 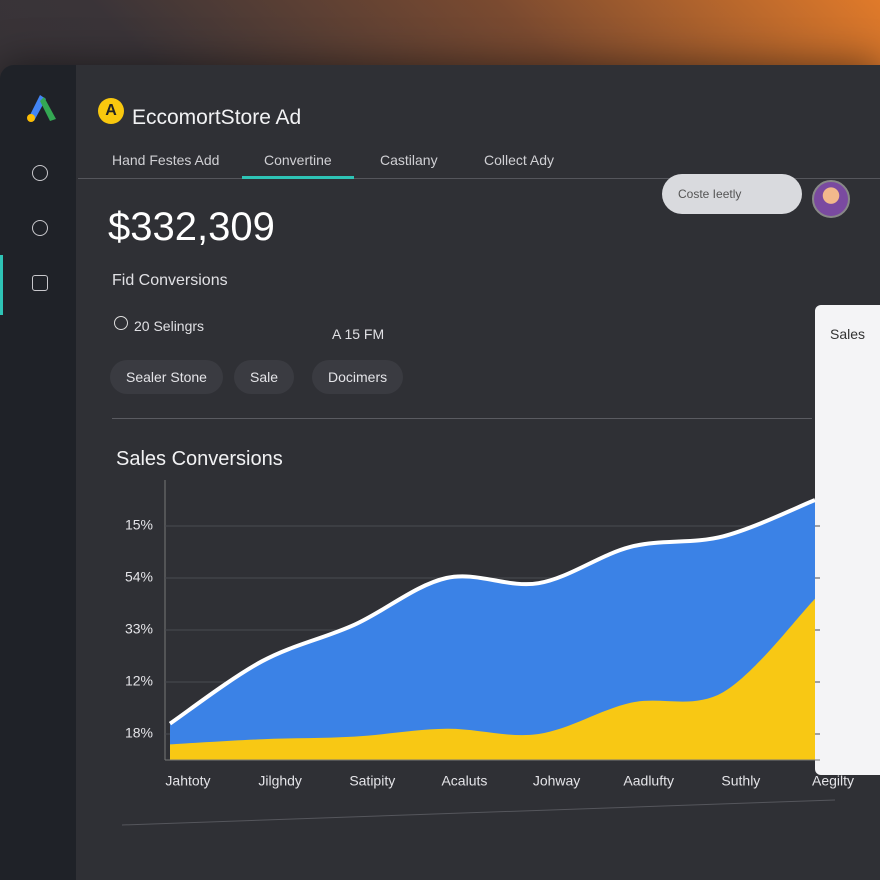 I want to click on search-icon, so click(x=40, y=173).